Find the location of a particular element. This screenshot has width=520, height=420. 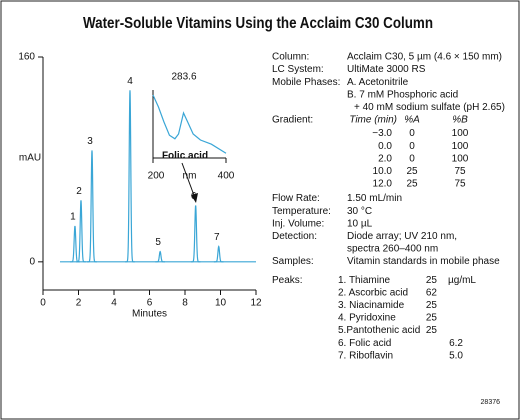

peak-label: 7 is located at coordinates (217, 237).